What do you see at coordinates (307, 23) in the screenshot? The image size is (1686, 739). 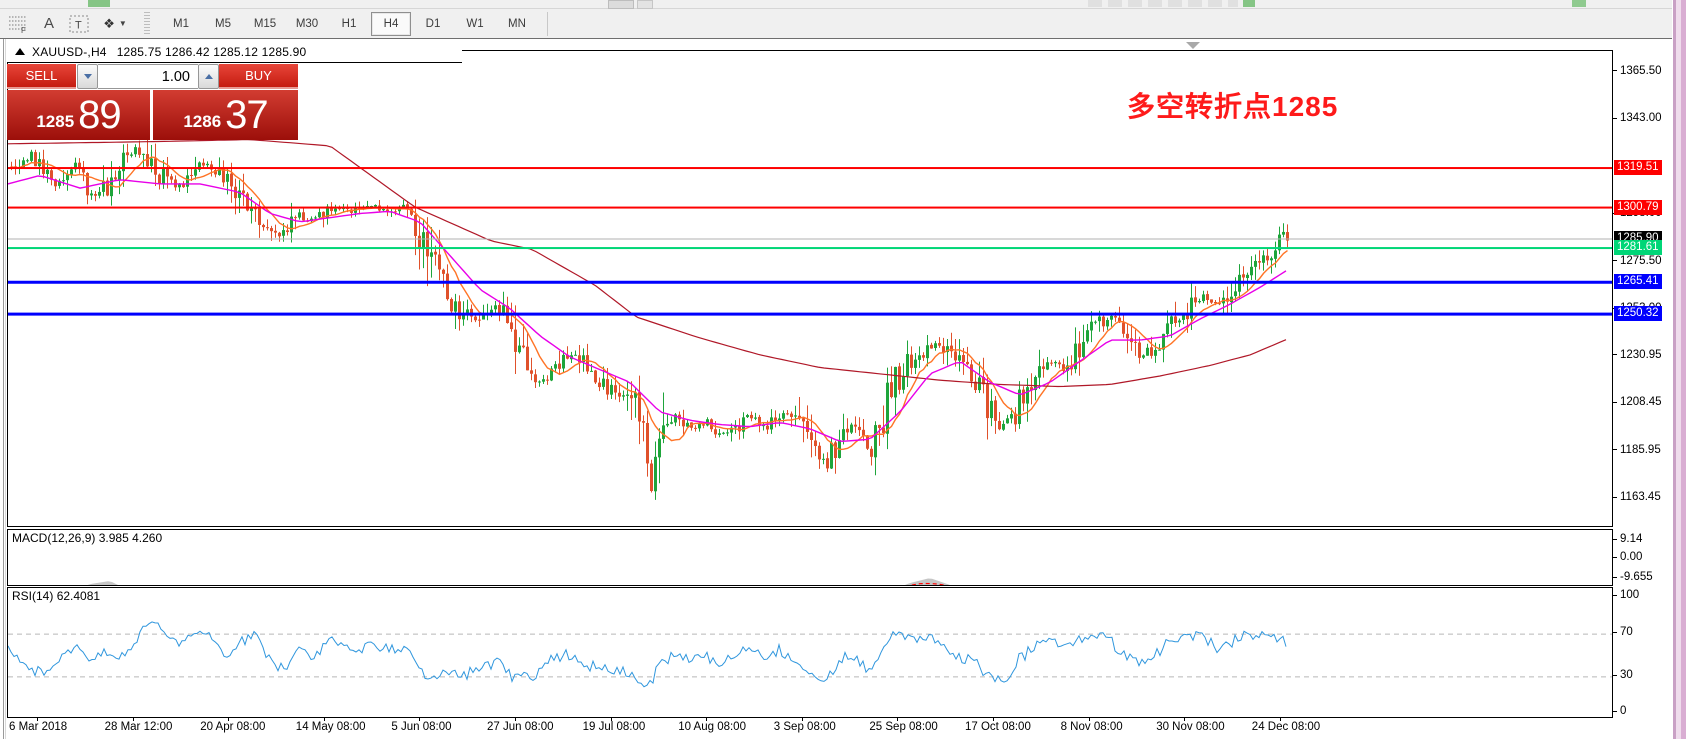 I see `timeframe-button-m30: M30` at bounding box center [307, 23].